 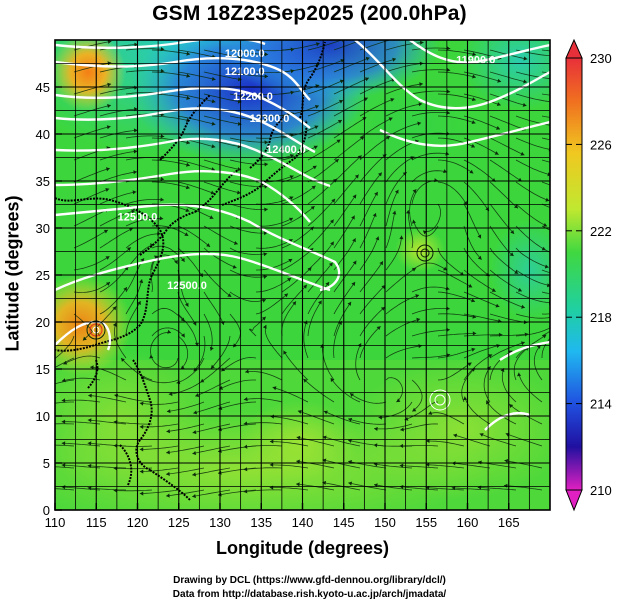 I want to click on colorbar-gradient, so click(x=574, y=274).